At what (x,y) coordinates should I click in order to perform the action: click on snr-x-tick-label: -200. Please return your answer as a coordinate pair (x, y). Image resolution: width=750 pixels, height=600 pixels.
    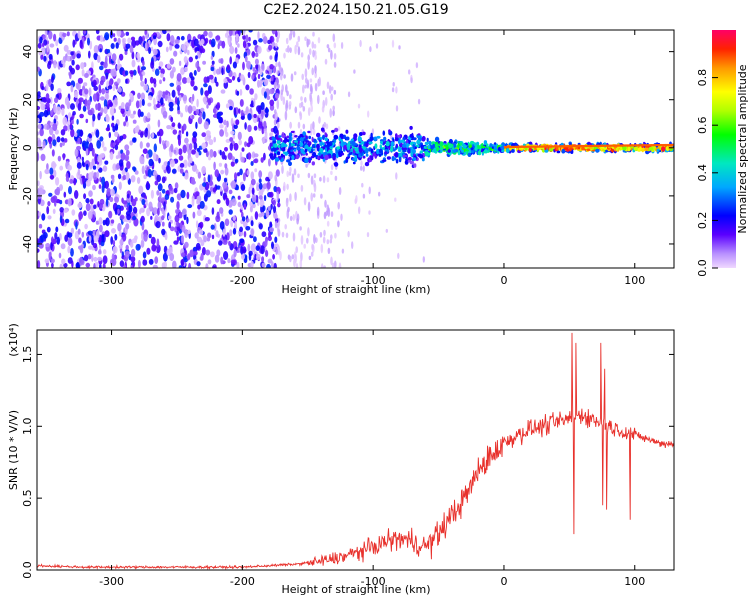
    Looking at the image, I should click on (242, 581).